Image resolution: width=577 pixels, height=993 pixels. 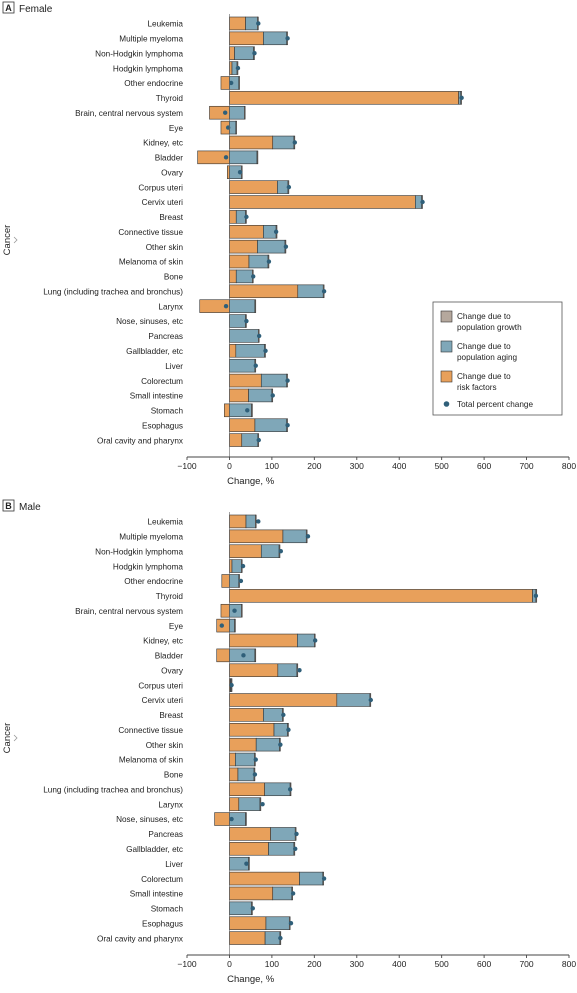 I want to click on category-label: Oral cavity and pharynx, so click(x=140, y=440).